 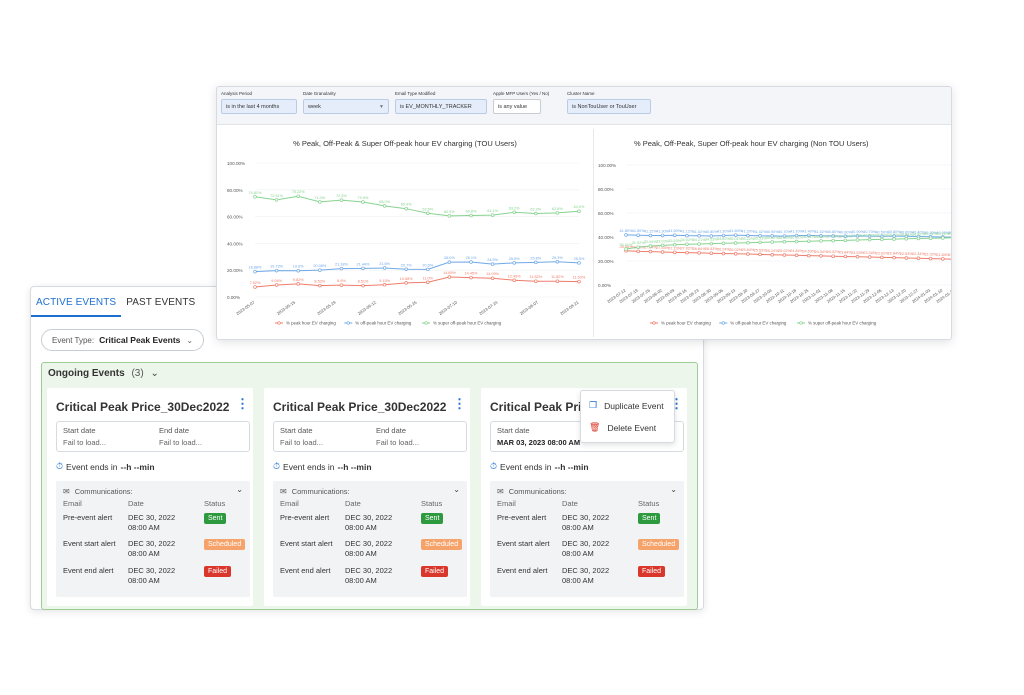 What do you see at coordinates (89, 543) in the screenshot?
I see `email-name: Event start alert` at bounding box center [89, 543].